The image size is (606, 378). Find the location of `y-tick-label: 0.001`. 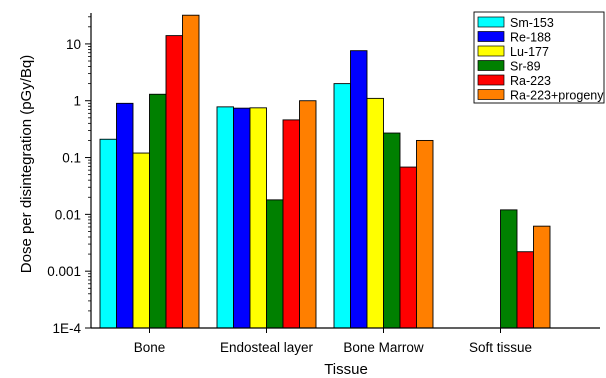

y-tick-label: 0.001 is located at coordinates (64, 271).